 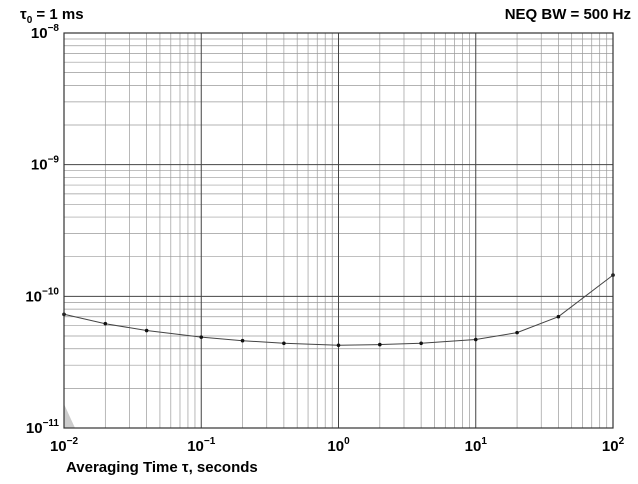 I want to click on x-tick-label: 10⁰, so click(x=338, y=445).